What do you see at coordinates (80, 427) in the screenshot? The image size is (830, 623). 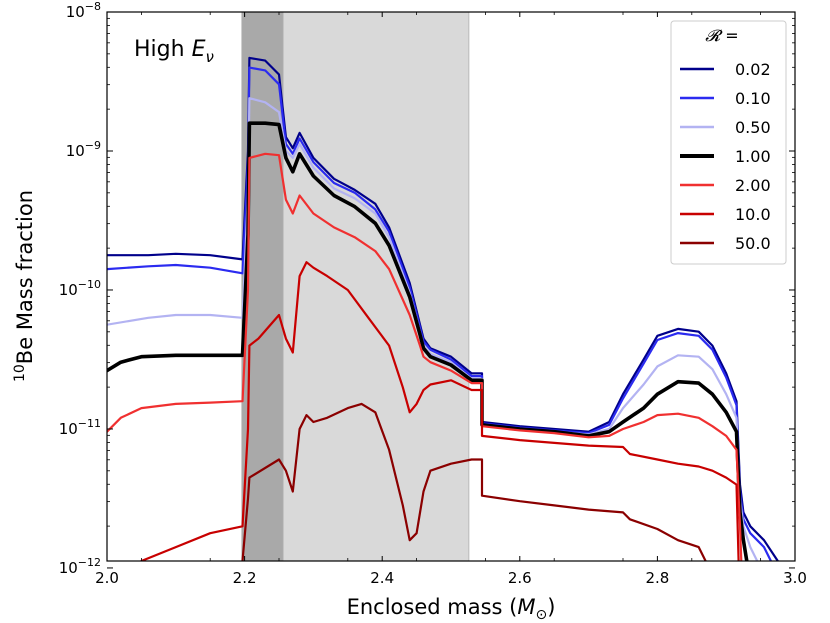 I see `y-tick-label: 10⁻¹¹` at bounding box center [80, 427].